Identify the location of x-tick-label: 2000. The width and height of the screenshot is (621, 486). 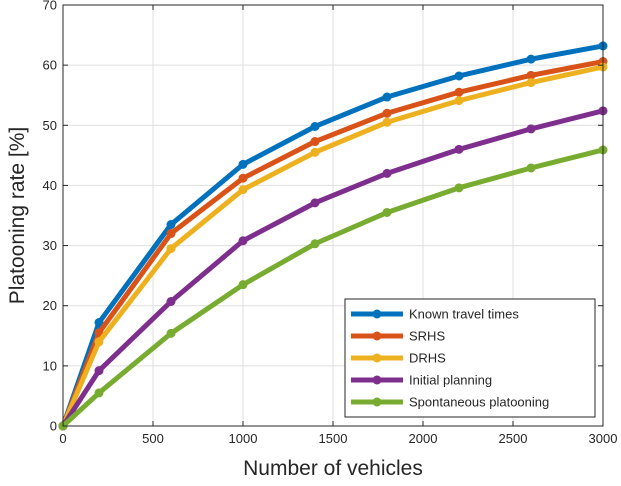
(423, 438).